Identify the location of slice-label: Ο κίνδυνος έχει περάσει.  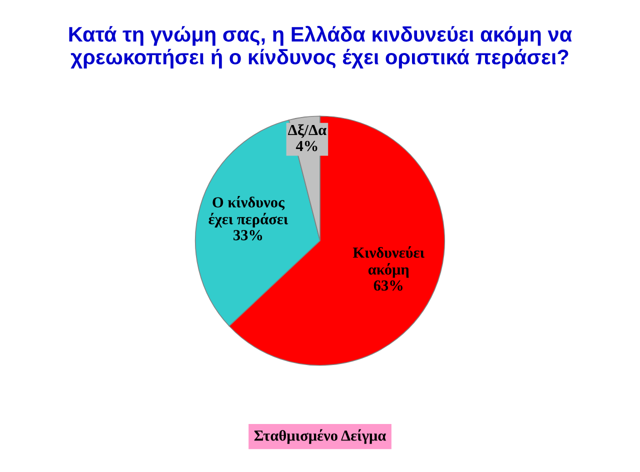
(248, 212).